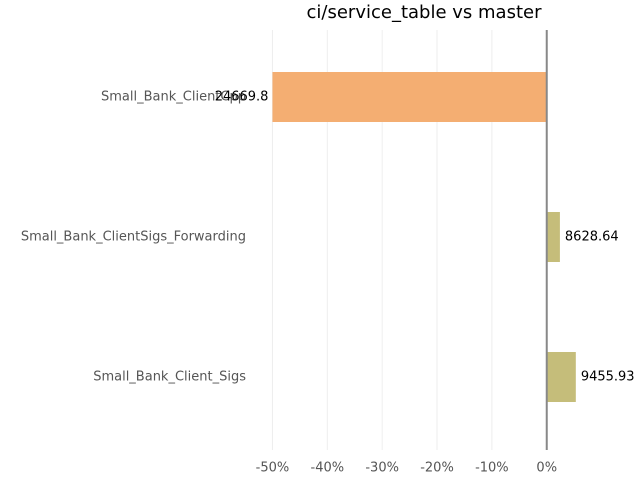  Describe the element at coordinates (592, 237) in the screenshot. I see `bar-annotation: 8628.64` at that location.